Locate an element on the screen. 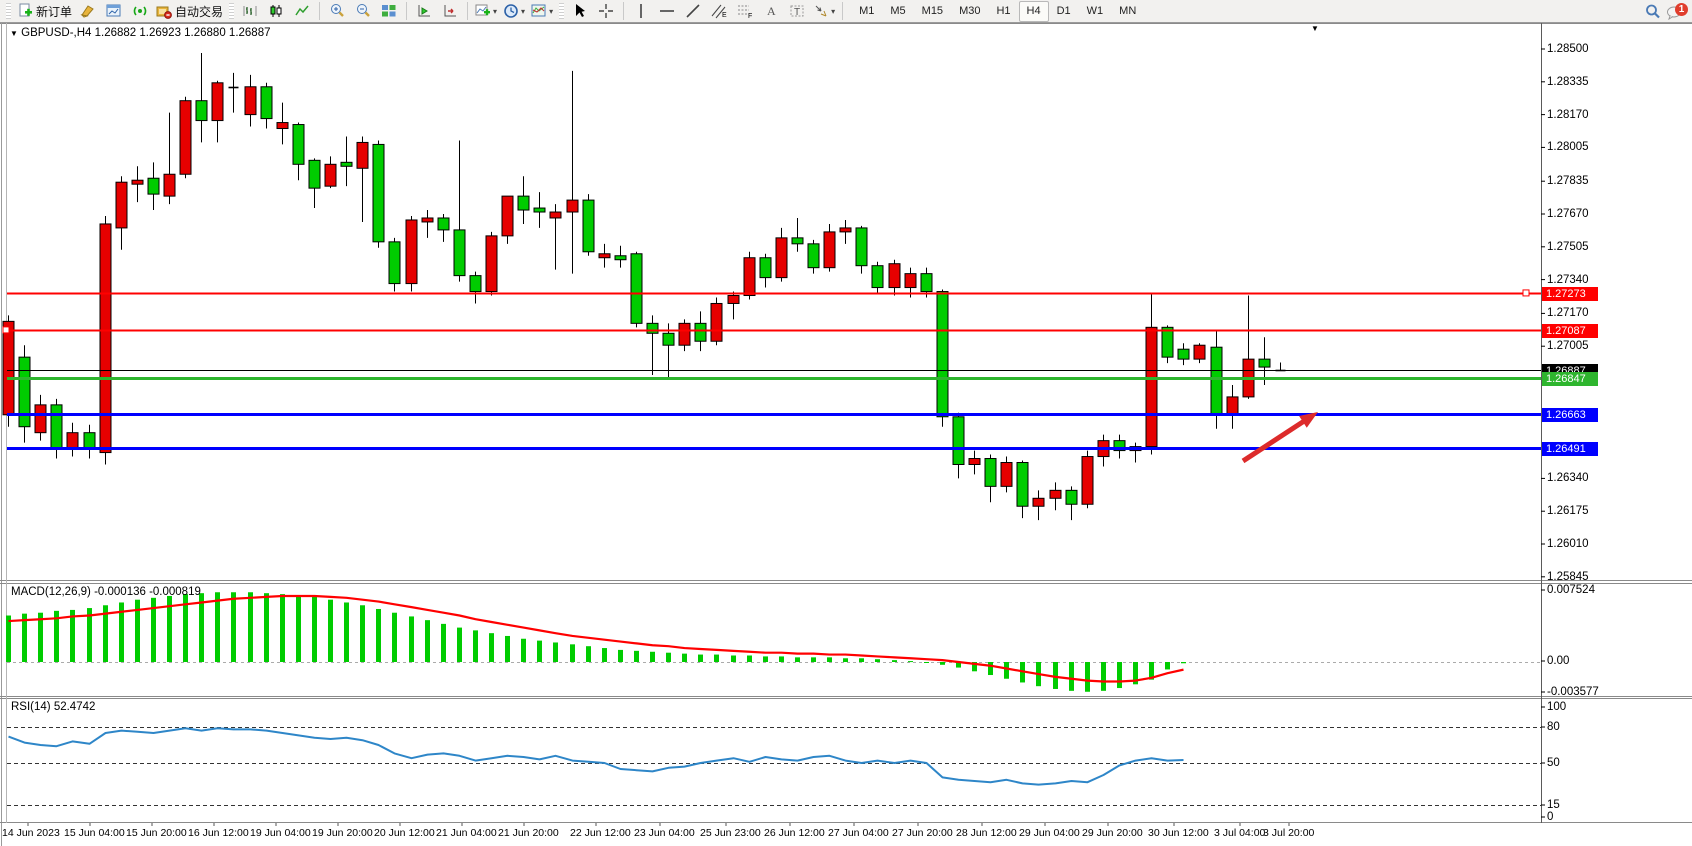 The height and width of the screenshot is (846, 1692). new-order-button: 新订单 is located at coordinates (44, 11).